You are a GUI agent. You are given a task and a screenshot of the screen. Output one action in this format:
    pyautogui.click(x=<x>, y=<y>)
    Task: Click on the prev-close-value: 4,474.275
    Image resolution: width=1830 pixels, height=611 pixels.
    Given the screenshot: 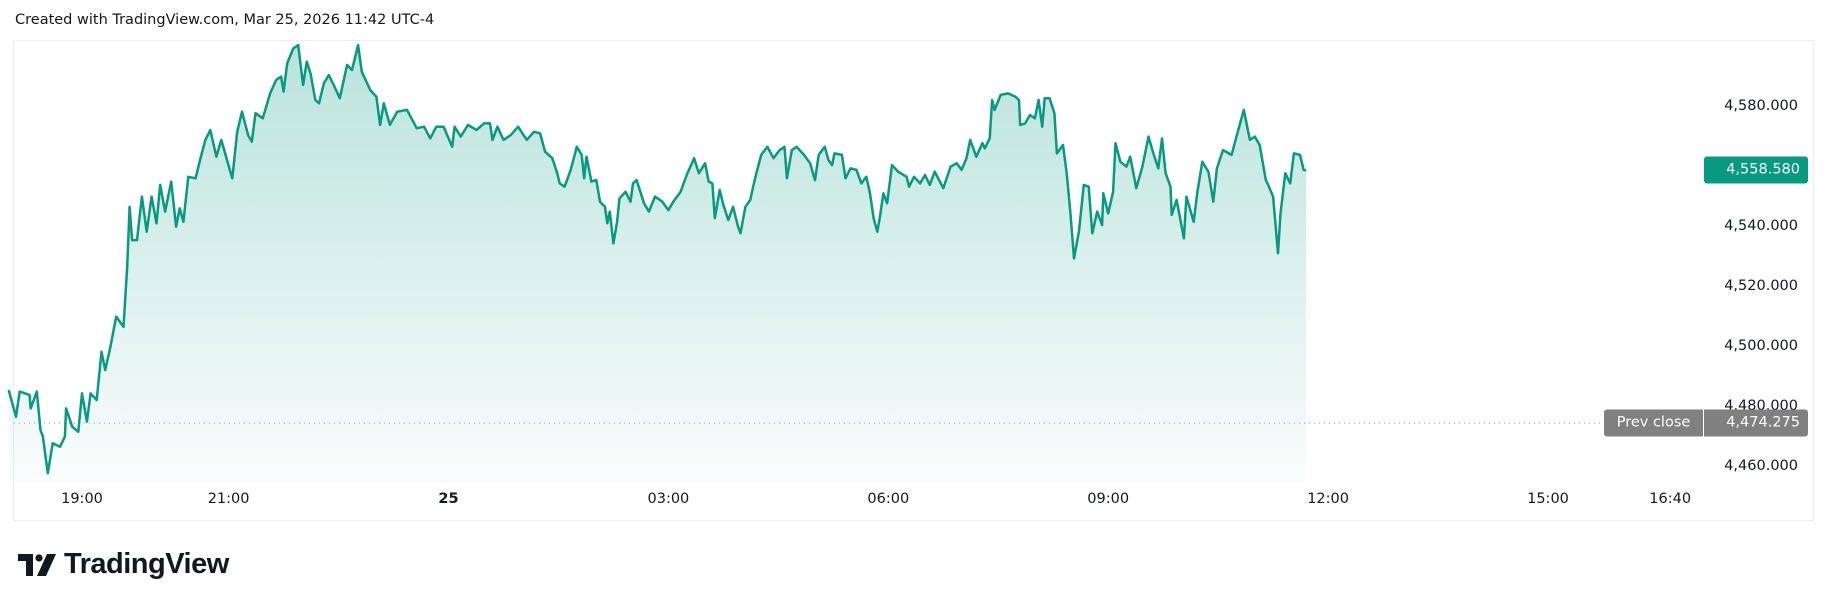 What is the action you would take?
    pyautogui.click(x=1756, y=423)
    